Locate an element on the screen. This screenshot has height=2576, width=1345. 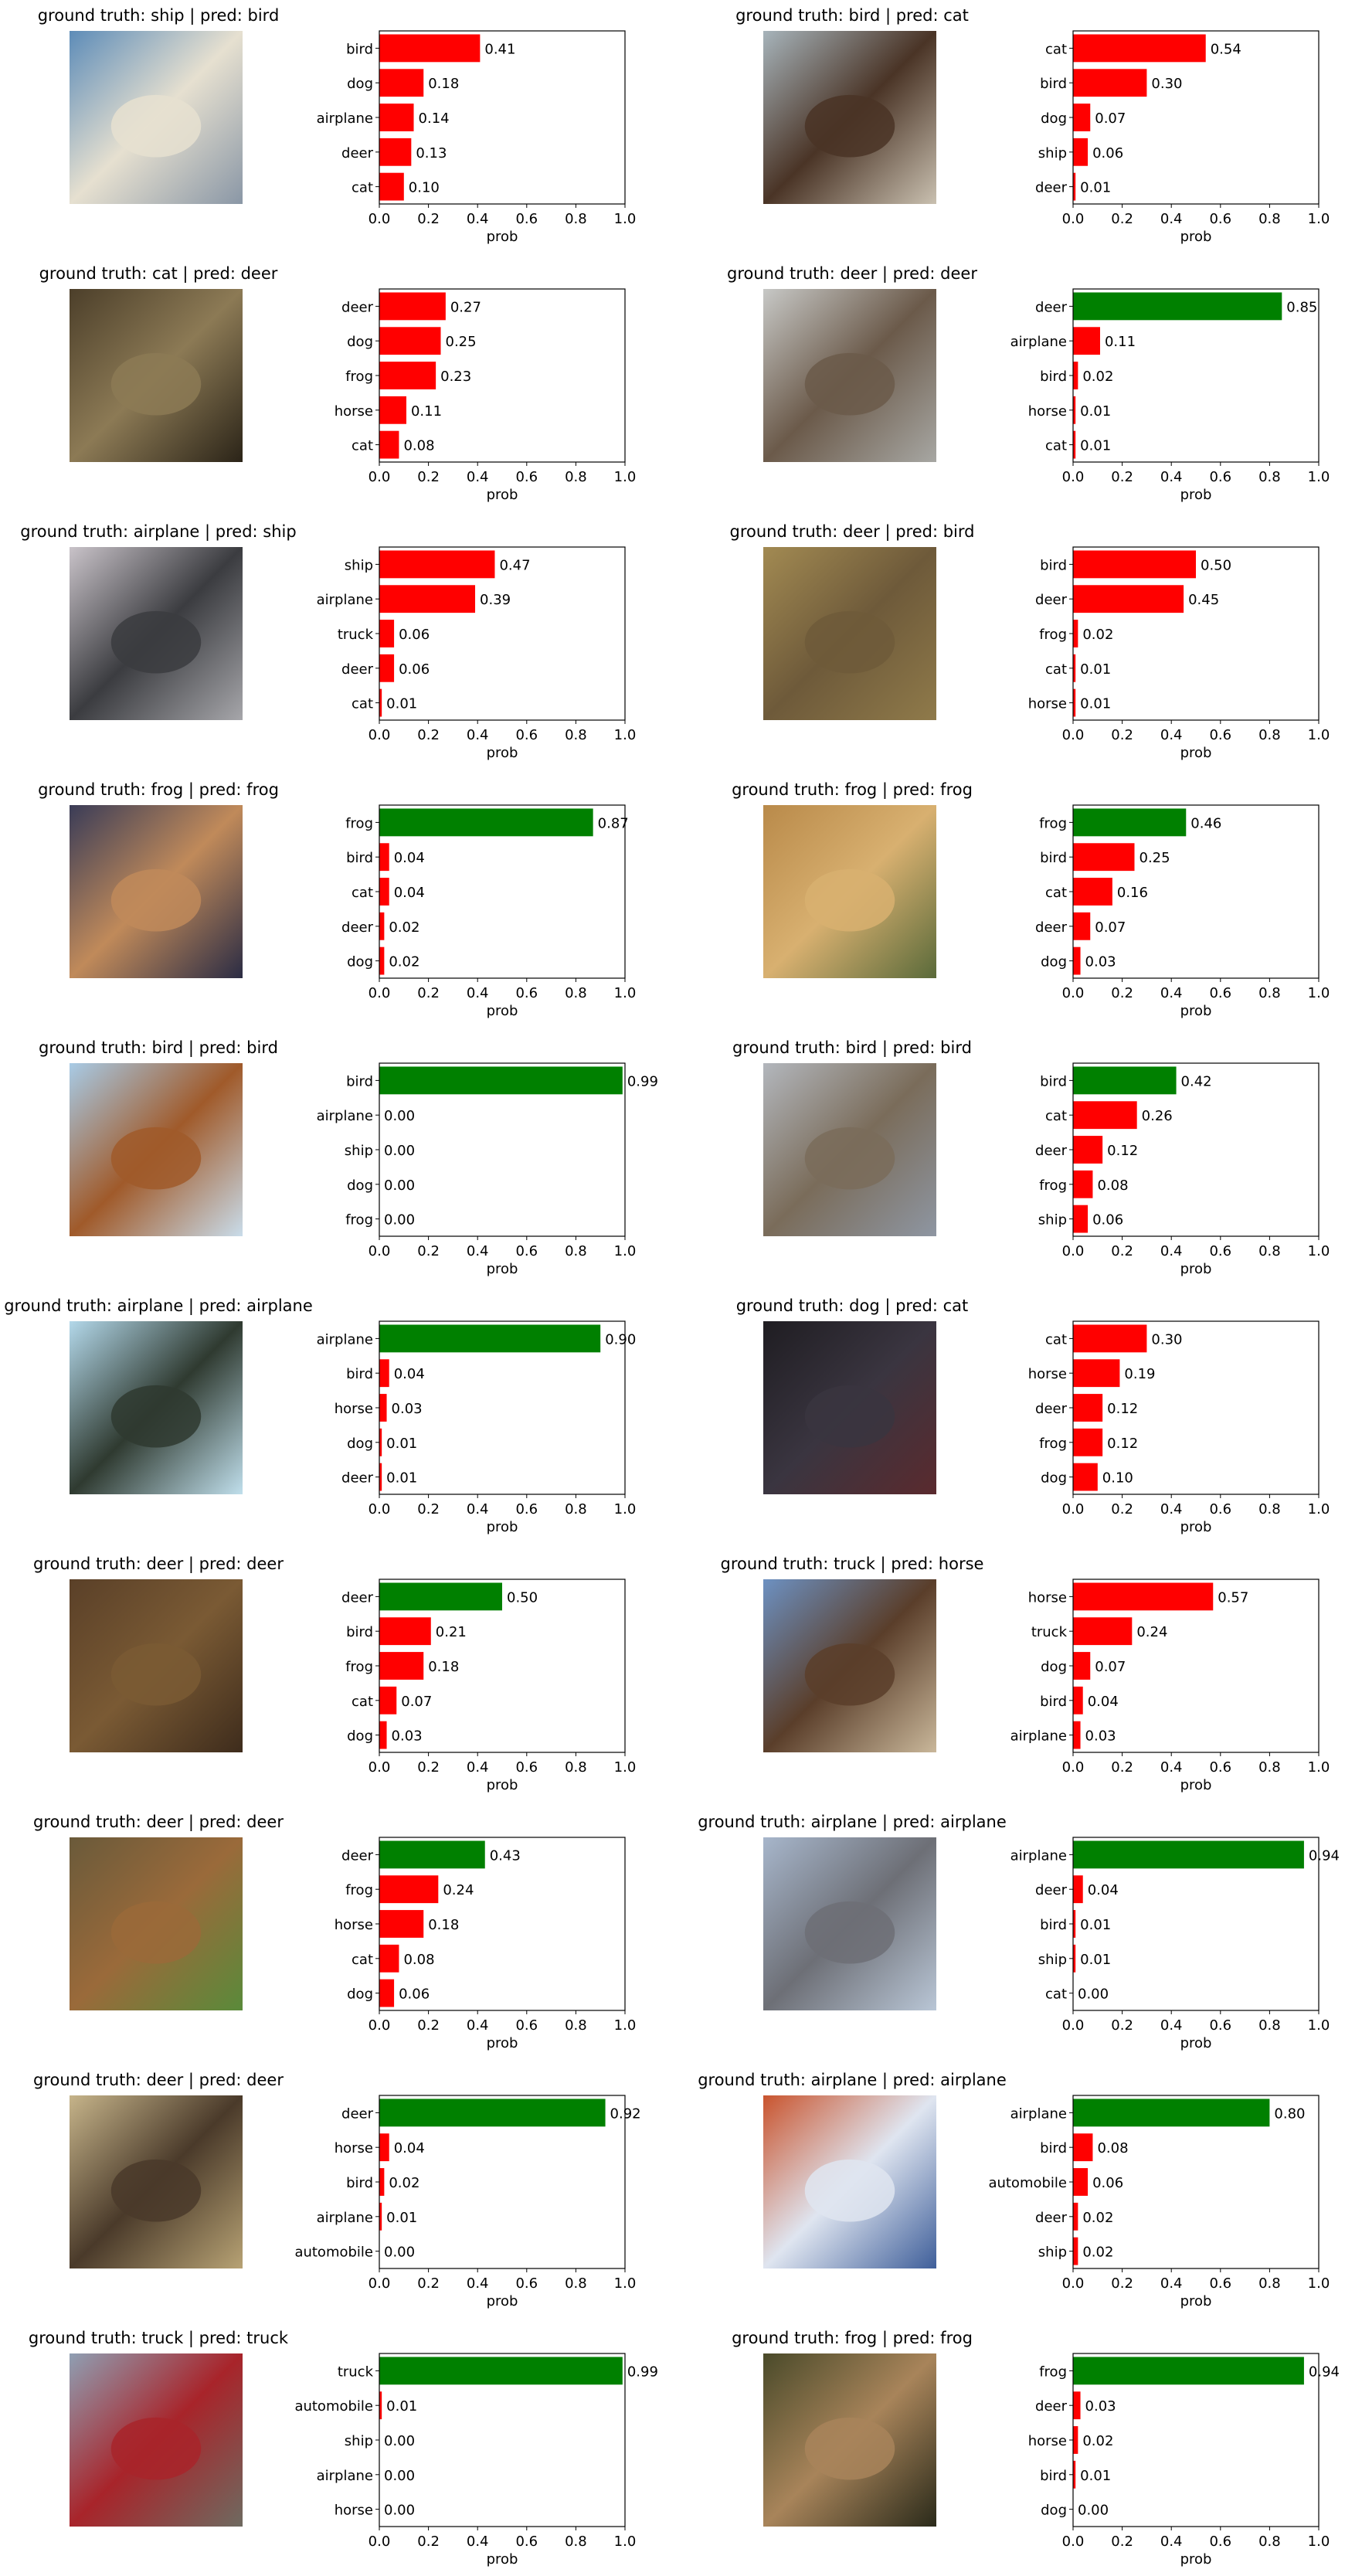
bar-value-label: 0.23 is located at coordinates (455, 377).